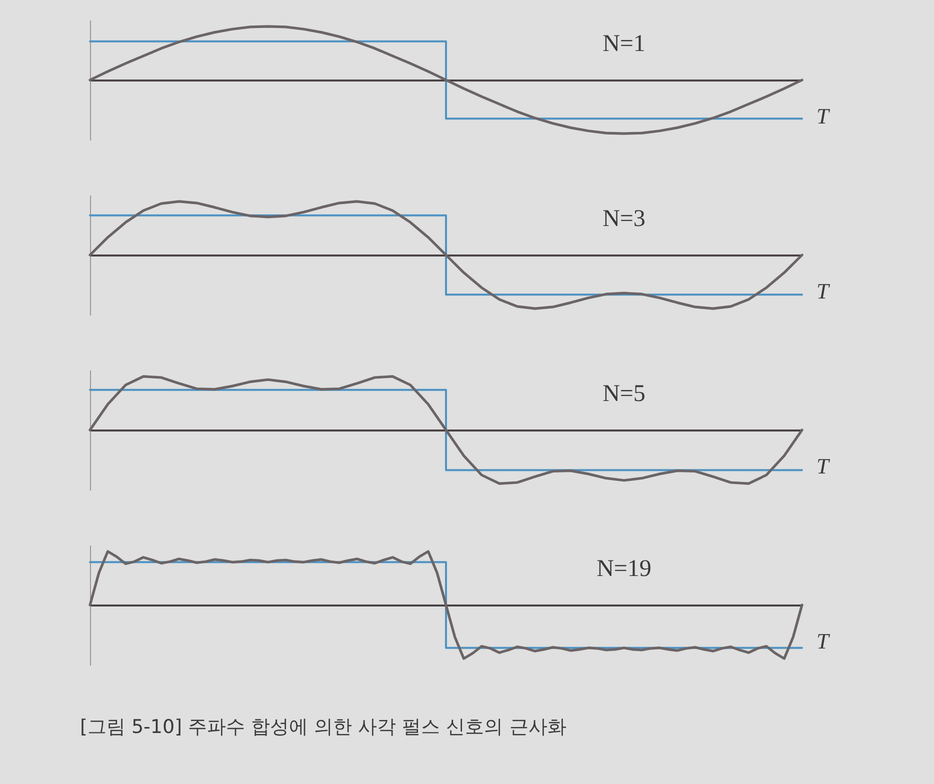 The height and width of the screenshot is (784, 934). Describe the element at coordinates (624, 569) in the screenshot. I see `annotation: N=19` at that location.